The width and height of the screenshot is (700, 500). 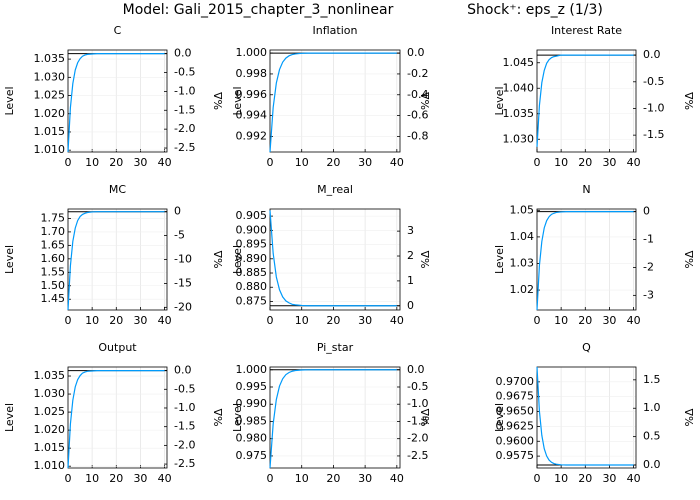 What do you see at coordinates (515, 381) in the screenshot?
I see `y-tick-label: 0.9700` at bounding box center [515, 381].